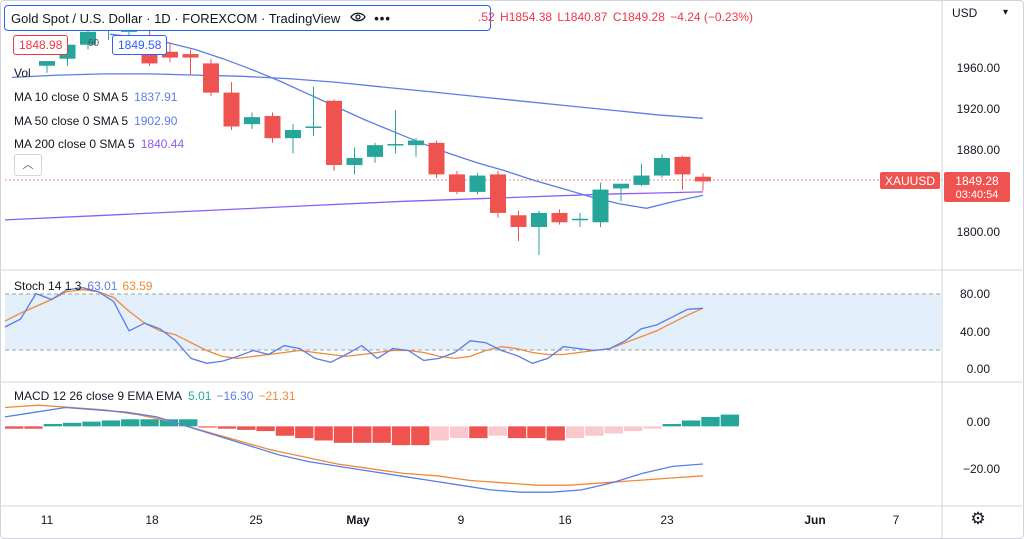 The height and width of the screenshot is (539, 1024). What do you see at coordinates (102, 286) in the screenshot?
I see `stoch-k-value: 63.01` at bounding box center [102, 286].